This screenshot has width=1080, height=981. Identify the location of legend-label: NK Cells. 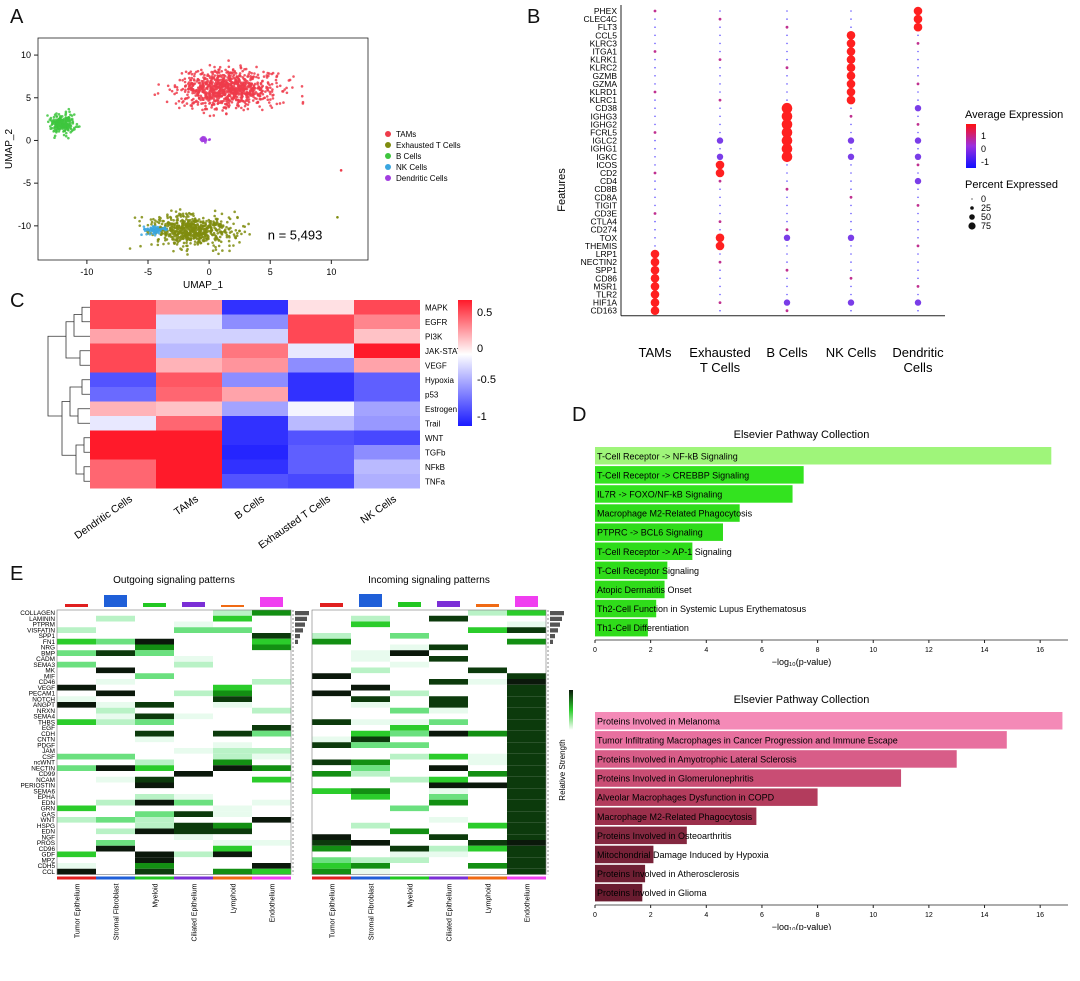
(411, 167).